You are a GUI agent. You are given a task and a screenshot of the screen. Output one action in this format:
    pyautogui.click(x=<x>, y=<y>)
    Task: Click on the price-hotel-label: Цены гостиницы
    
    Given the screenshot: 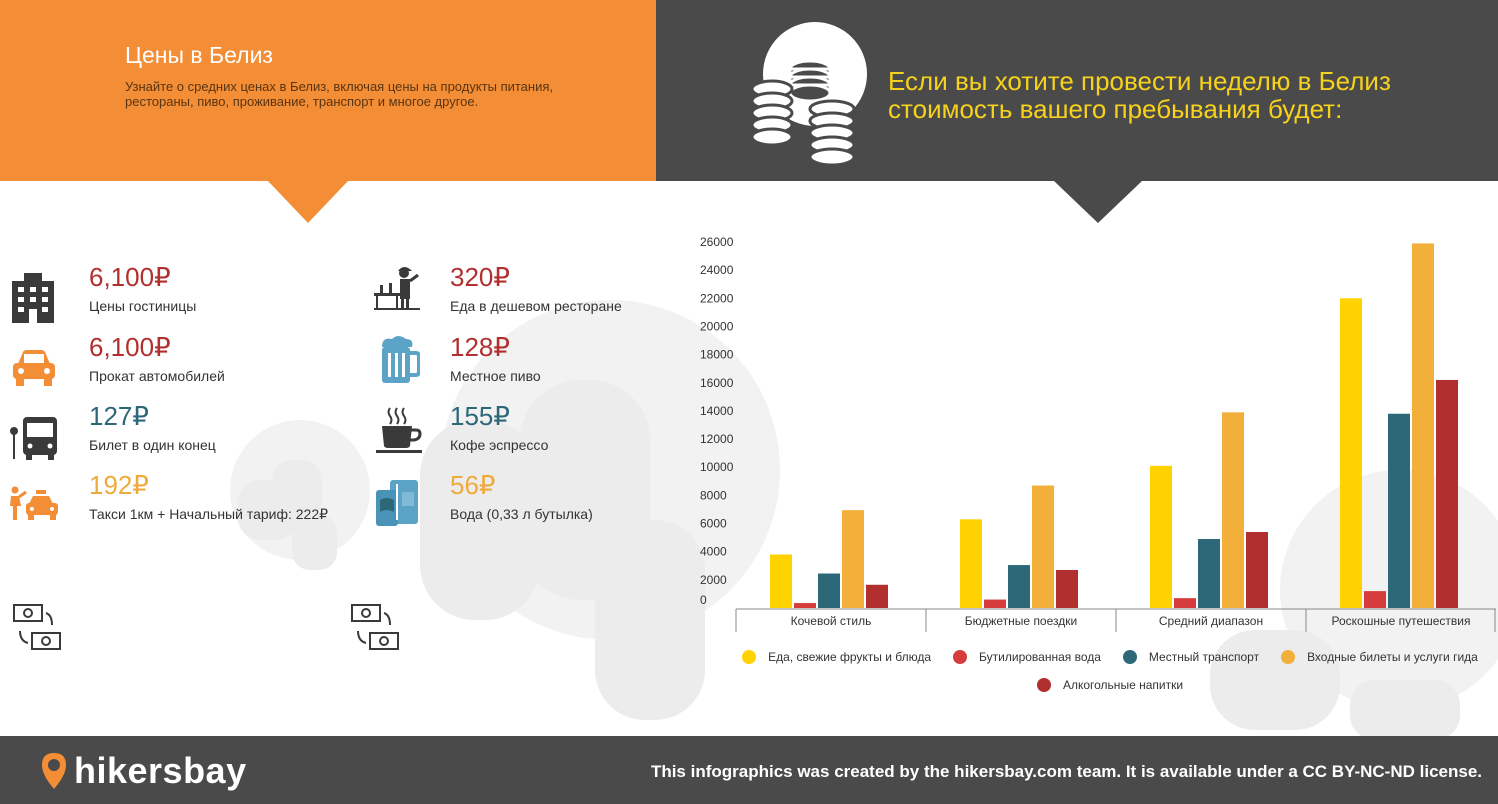 What is the action you would take?
    pyautogui.click(x=143, y=306)
    